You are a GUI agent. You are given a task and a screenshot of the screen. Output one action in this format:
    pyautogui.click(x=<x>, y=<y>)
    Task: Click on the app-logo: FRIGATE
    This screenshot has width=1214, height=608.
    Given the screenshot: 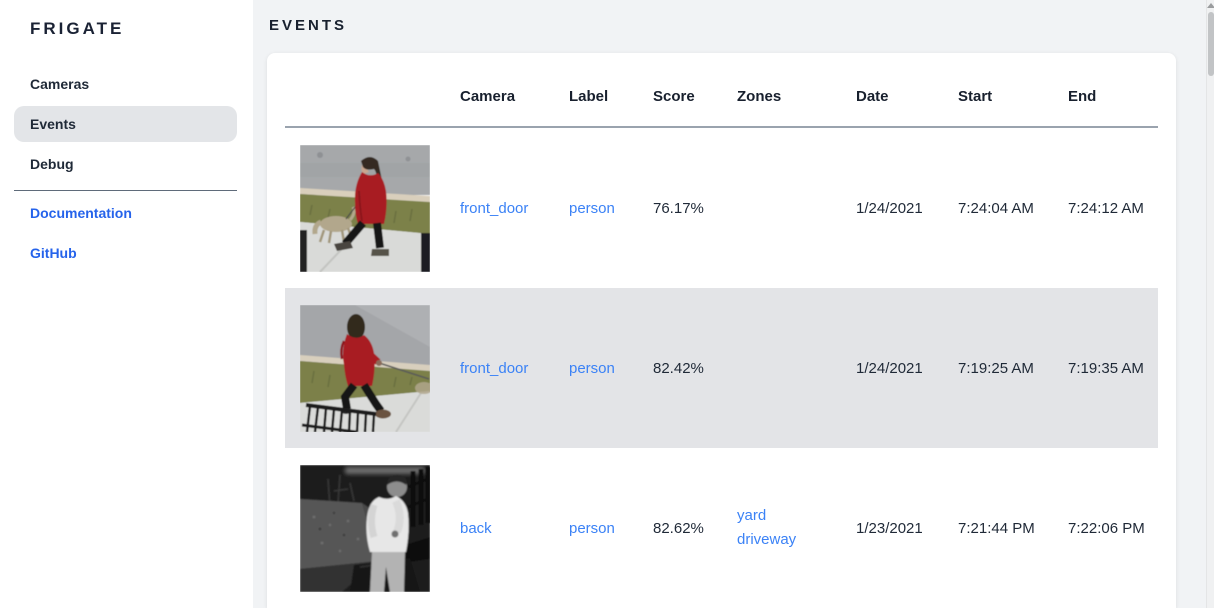 What is the action you would take?
    pyautogui.click(x=77, y=28)
    